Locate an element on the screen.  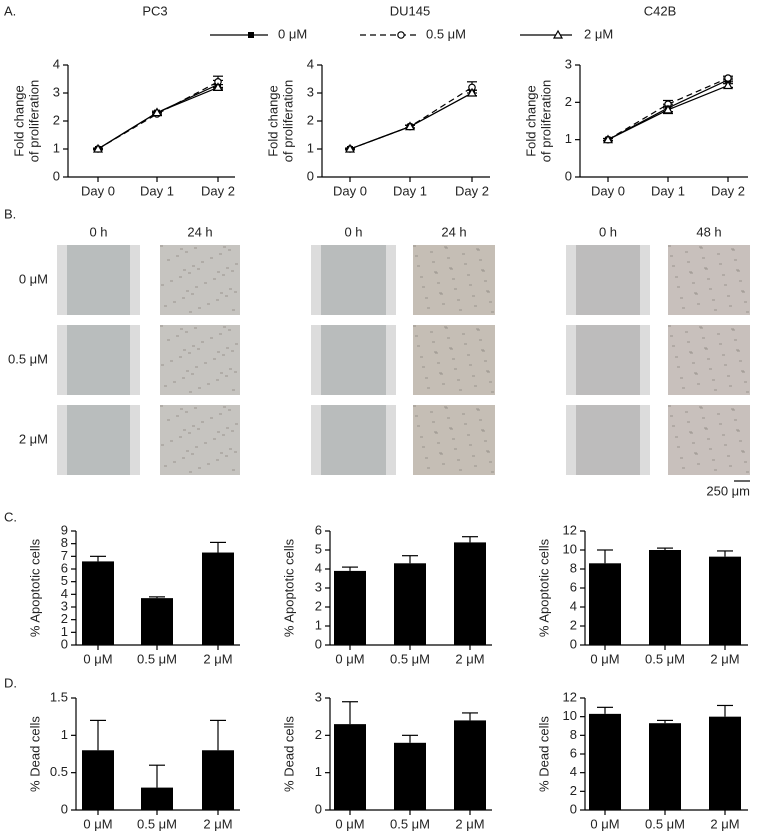
x-tick-label: 0 μM is located at coordinates (97, 823).